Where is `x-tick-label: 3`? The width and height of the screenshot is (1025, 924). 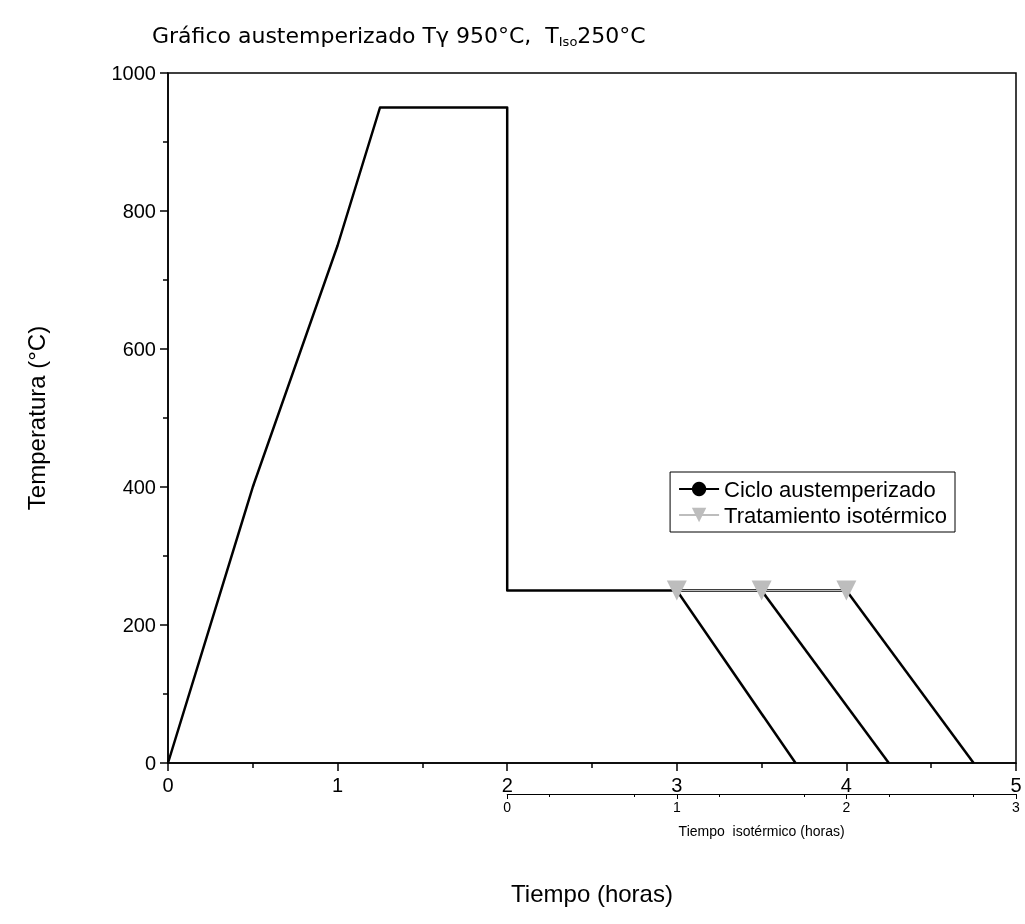
x-tick-label: 3 is located at coordinates (677, 785).